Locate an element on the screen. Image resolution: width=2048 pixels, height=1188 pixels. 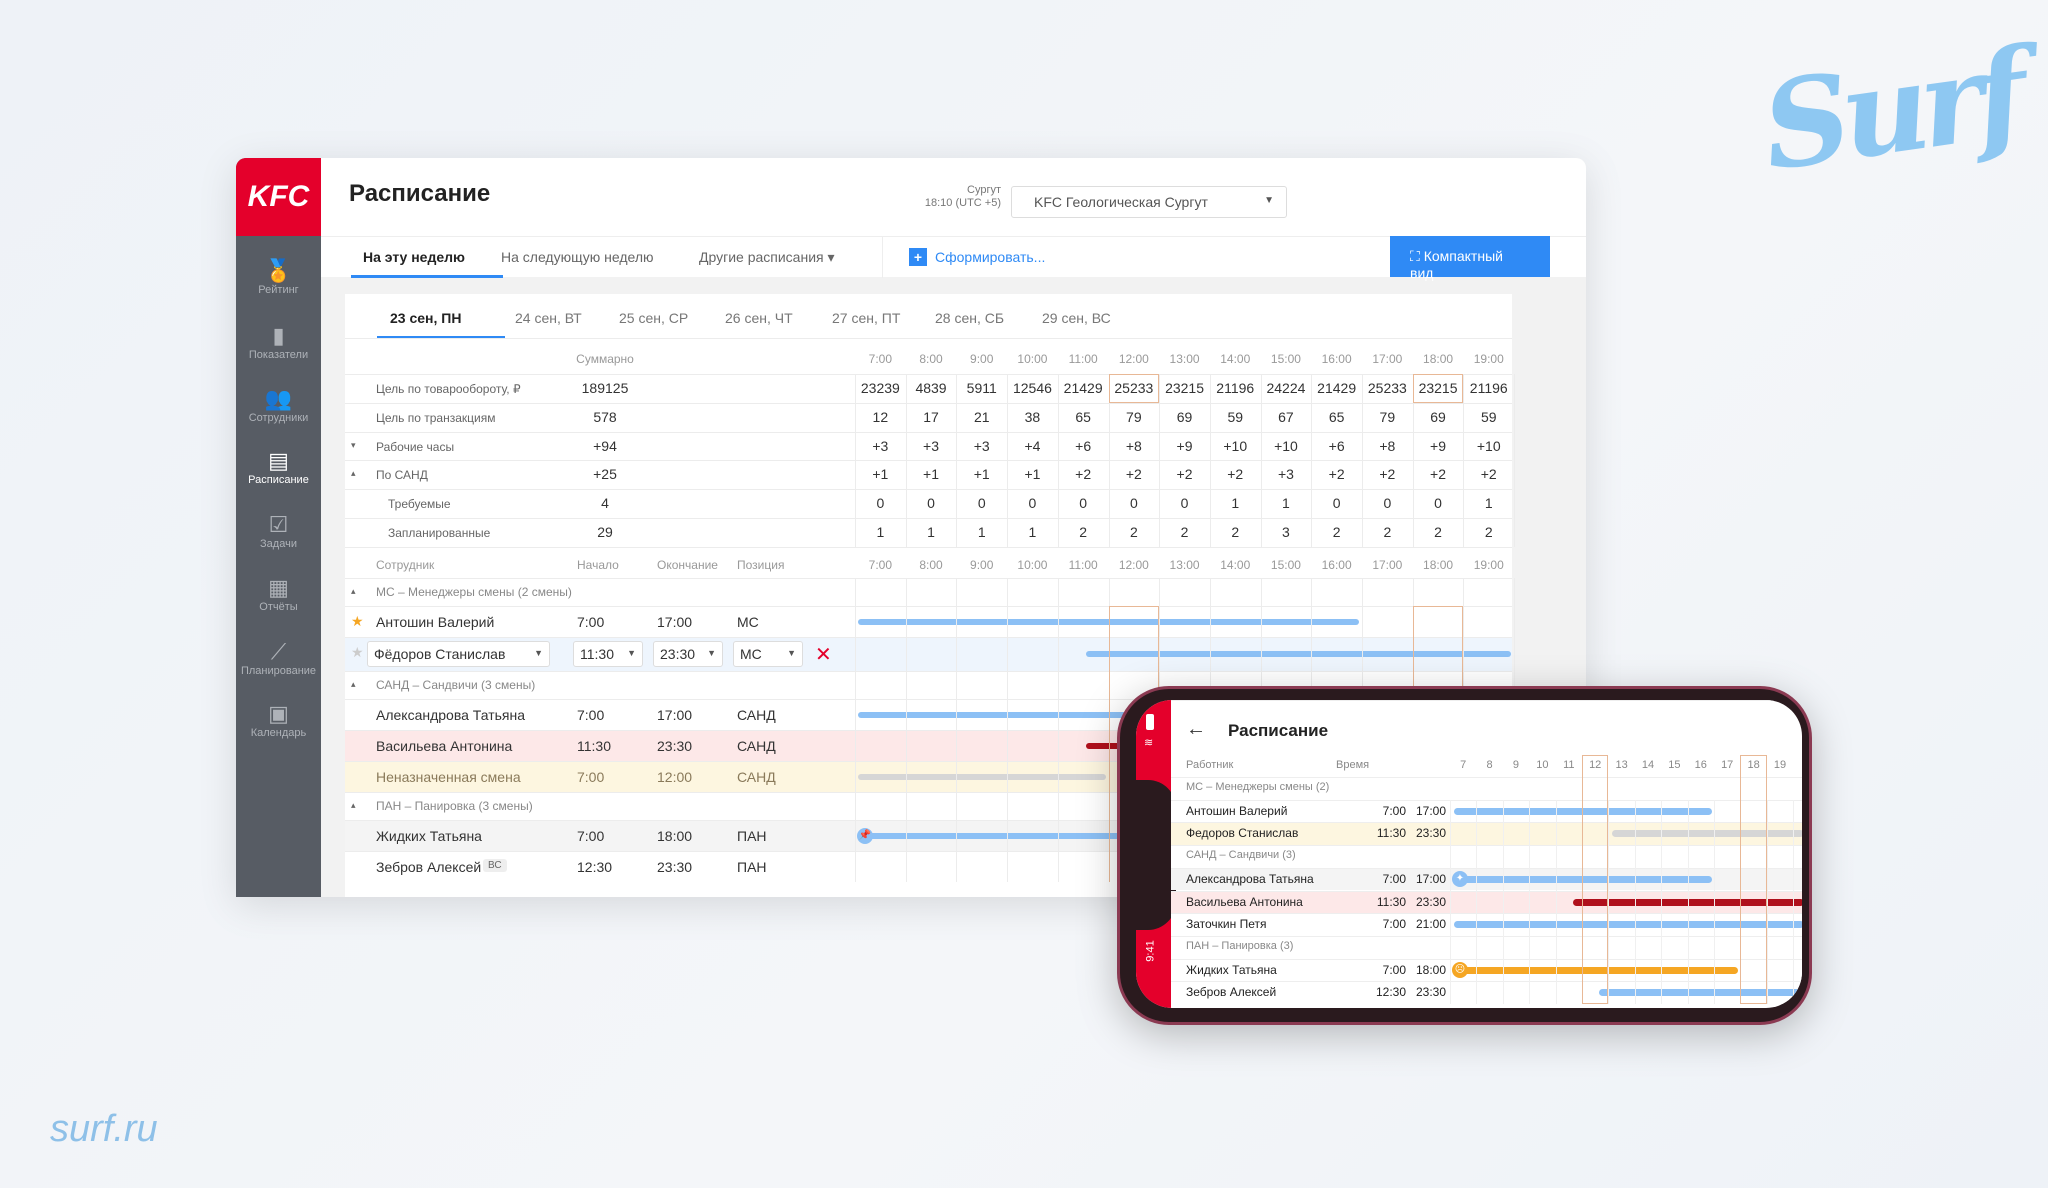
start-time-select: 11:30 ▼ is located at coordinates (608, 654).